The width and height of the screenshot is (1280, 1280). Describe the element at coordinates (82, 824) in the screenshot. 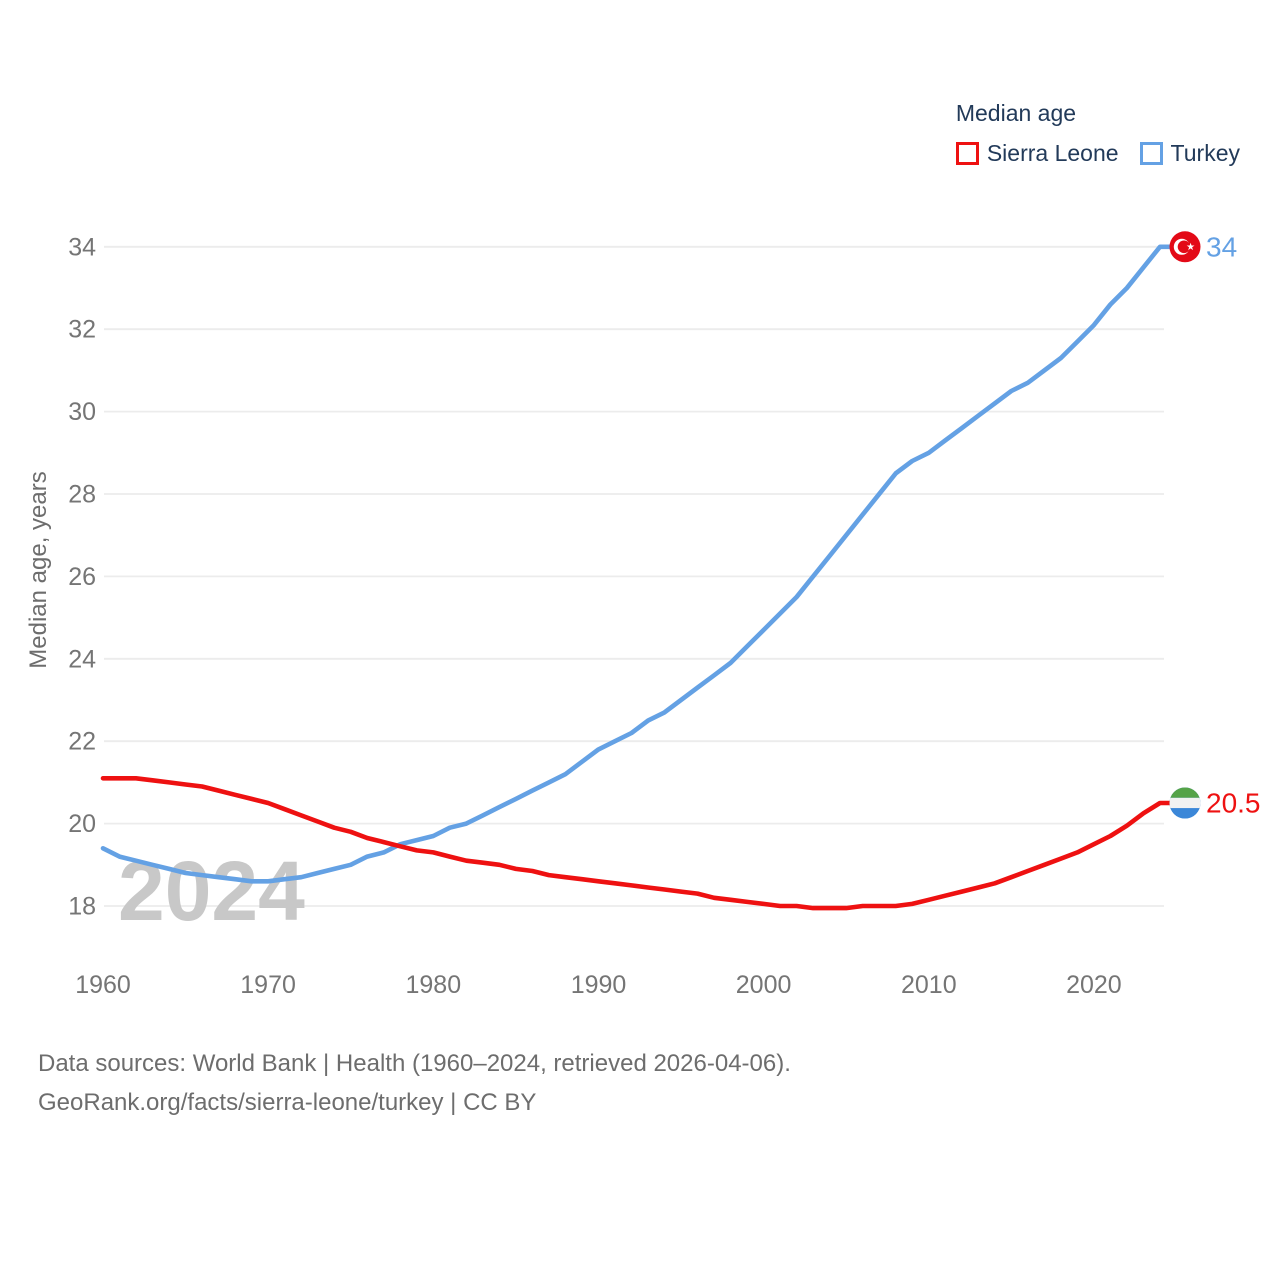

I see `y-tick-label: 20` at that location.